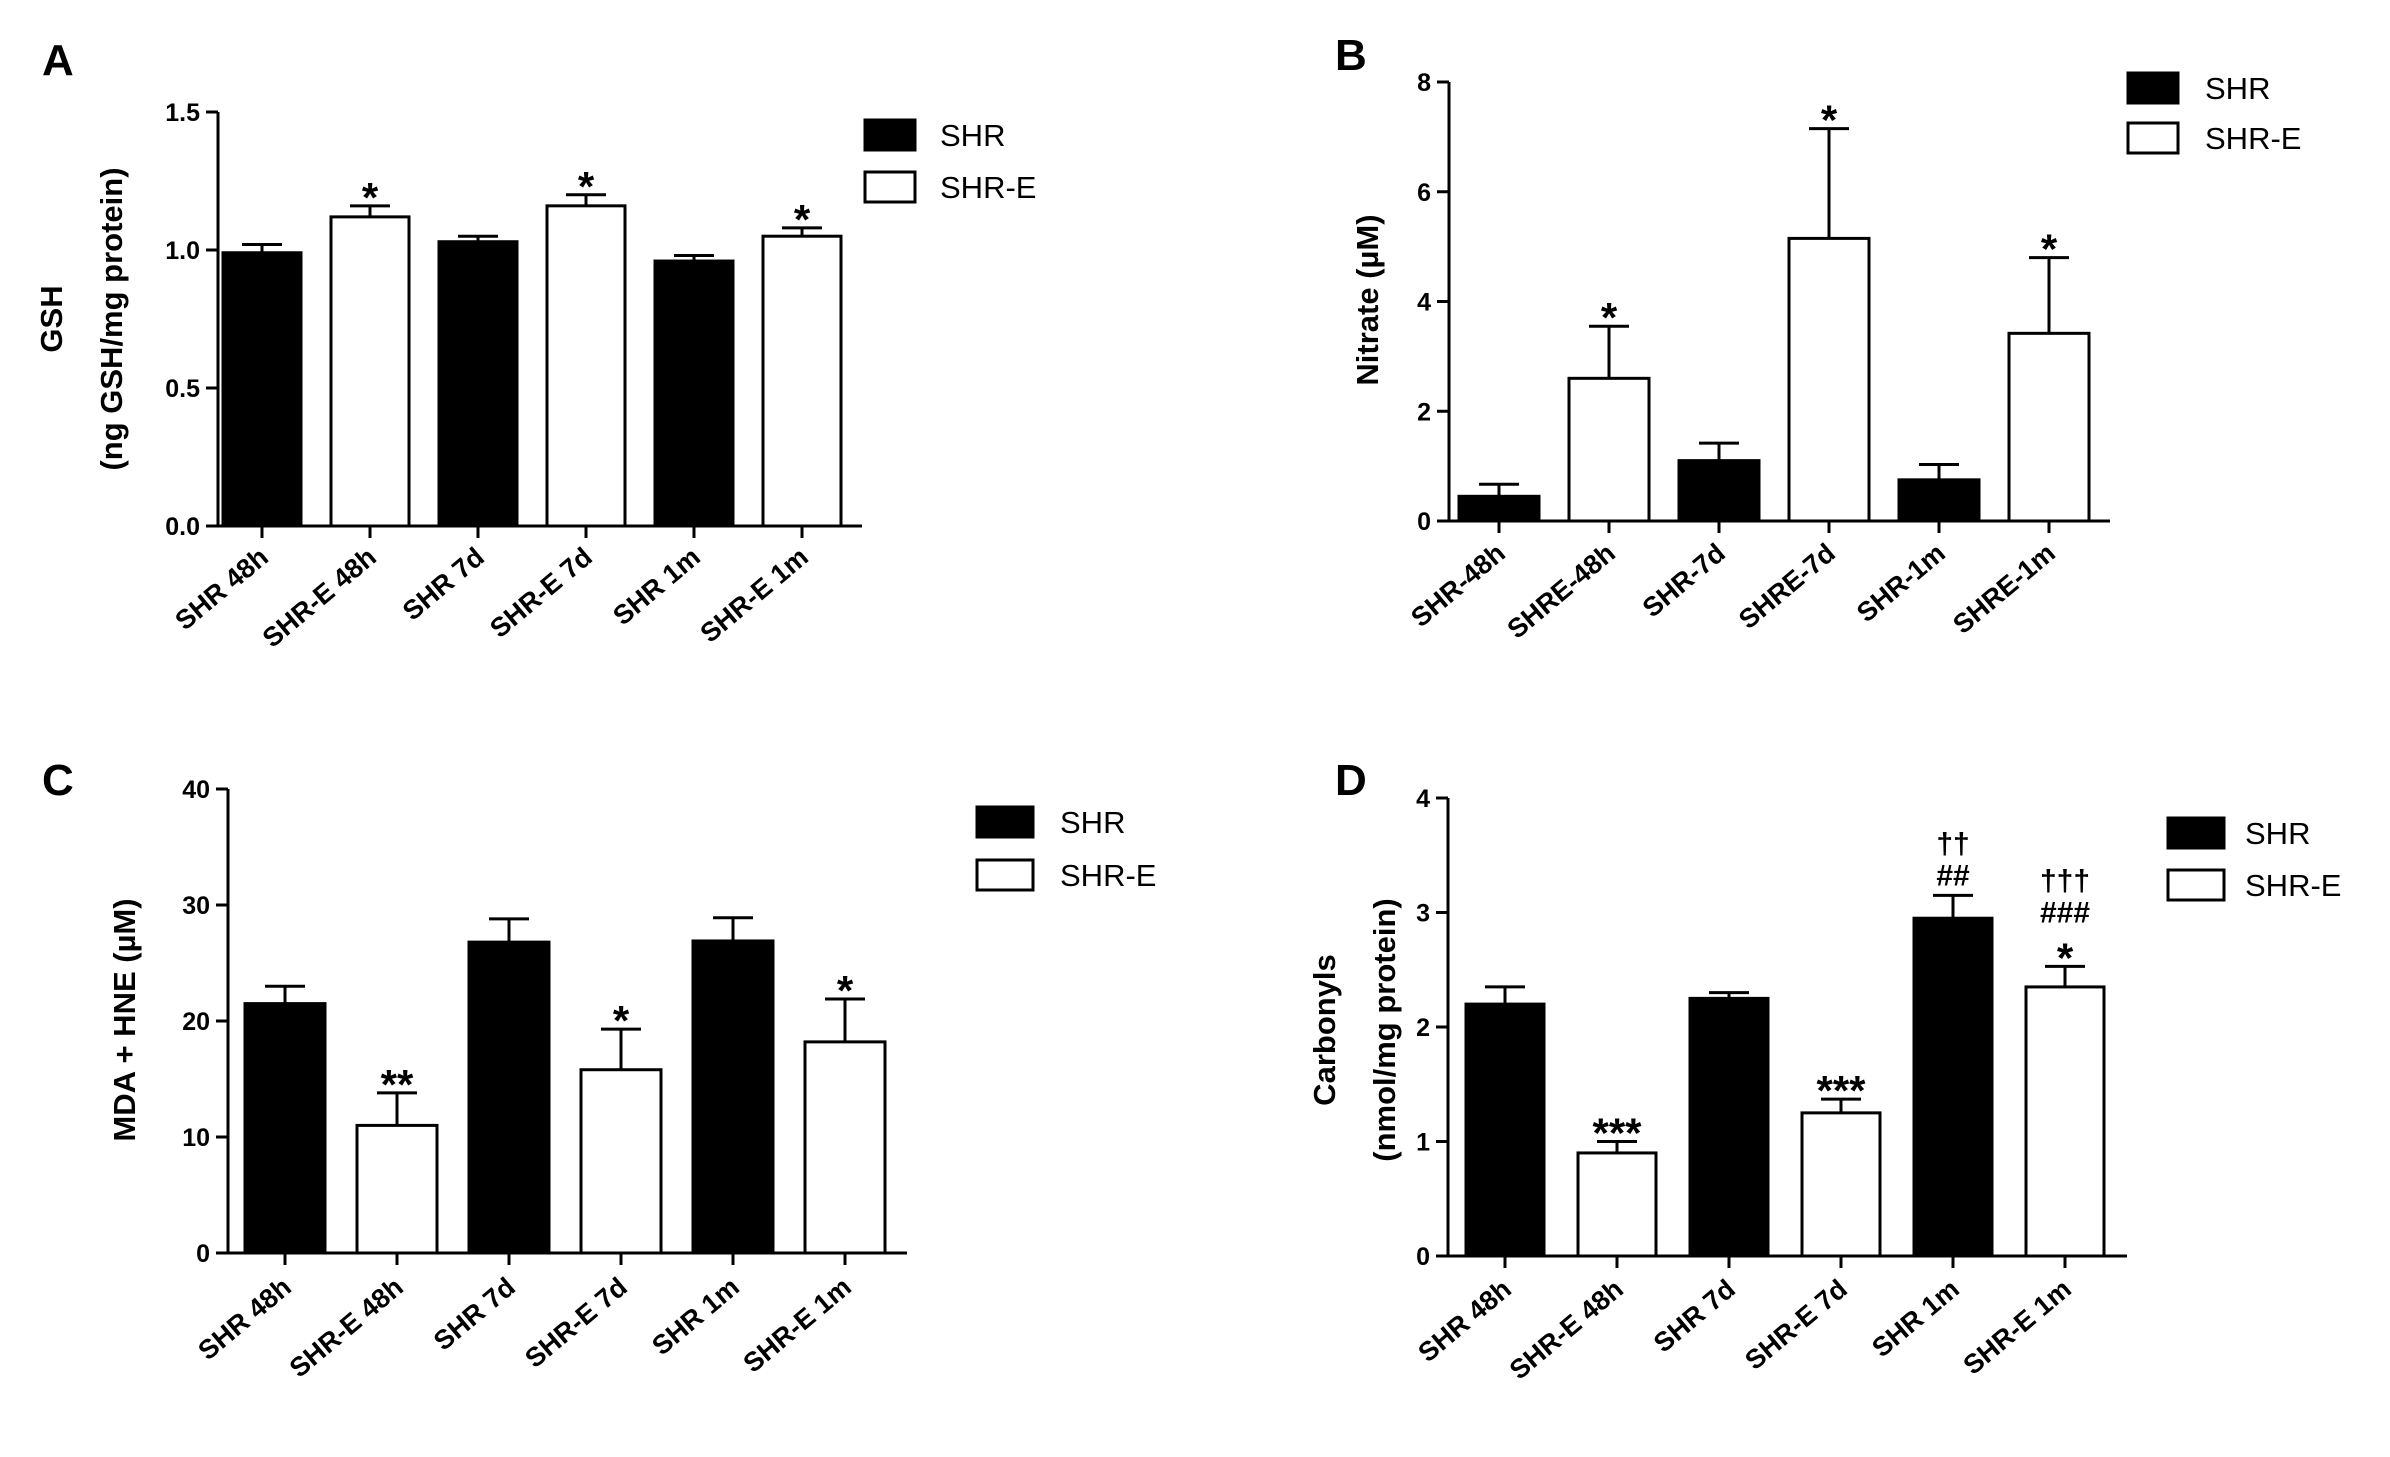 This screenshot has width=2390, height=1457. Describe the element at coordinates (58, 60) in the screenshot. I see `panel-letter: A` at that location.